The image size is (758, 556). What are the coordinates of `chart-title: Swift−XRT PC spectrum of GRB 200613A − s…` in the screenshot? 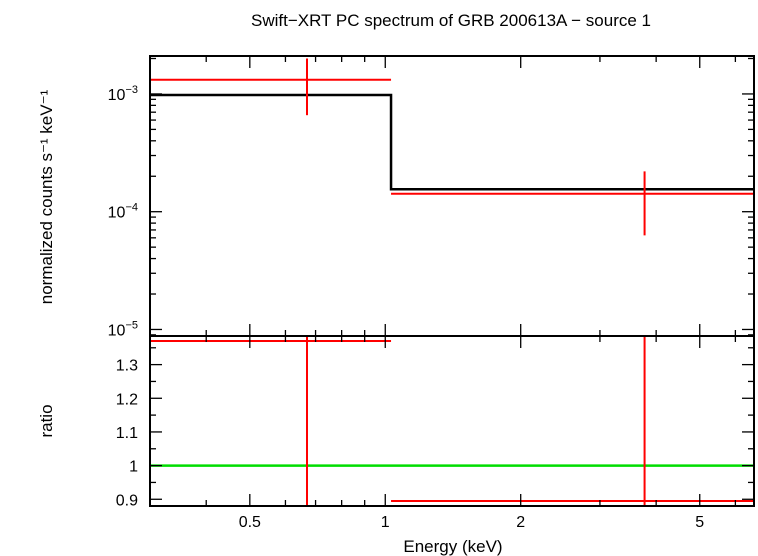 It's located at (451, 20).